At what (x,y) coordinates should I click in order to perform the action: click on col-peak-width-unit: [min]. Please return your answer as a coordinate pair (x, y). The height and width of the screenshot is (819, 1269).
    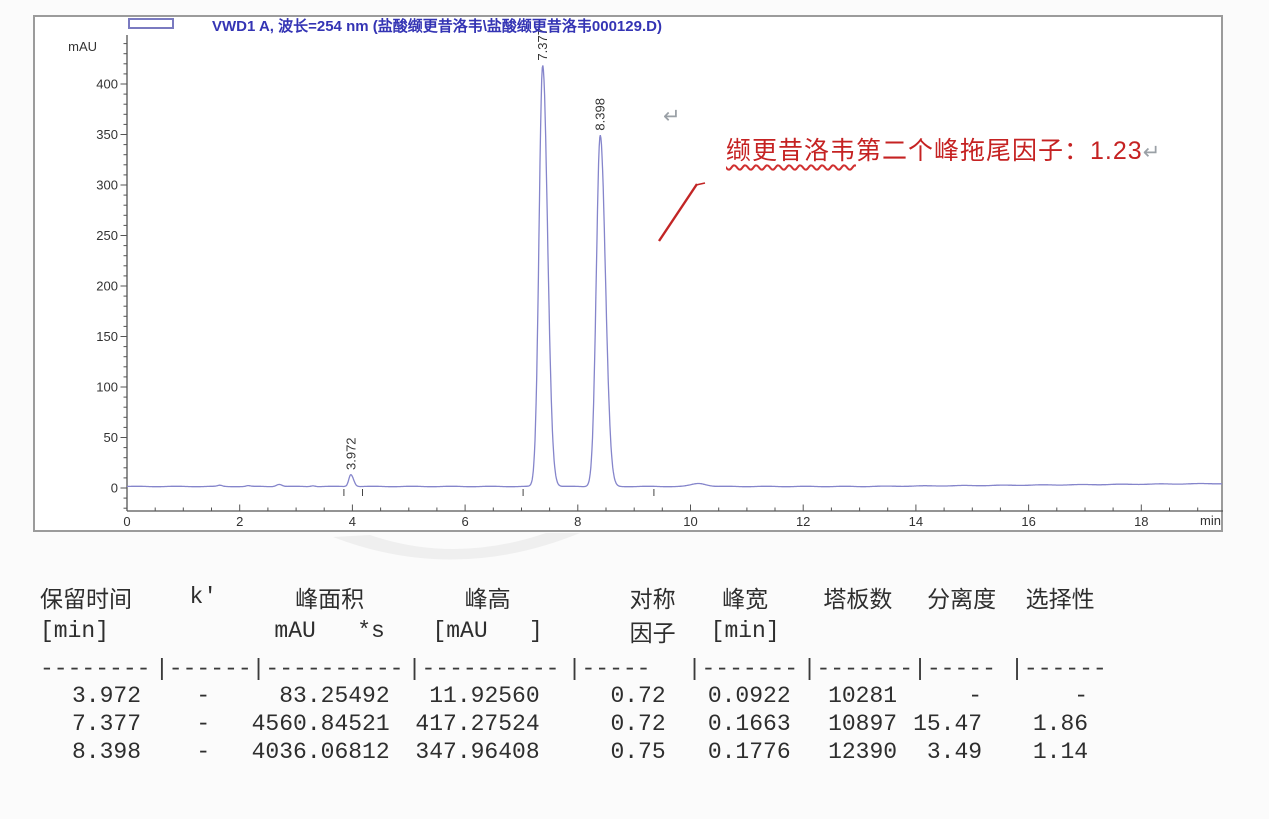
    Looking at the image, I should click on (745, 631).